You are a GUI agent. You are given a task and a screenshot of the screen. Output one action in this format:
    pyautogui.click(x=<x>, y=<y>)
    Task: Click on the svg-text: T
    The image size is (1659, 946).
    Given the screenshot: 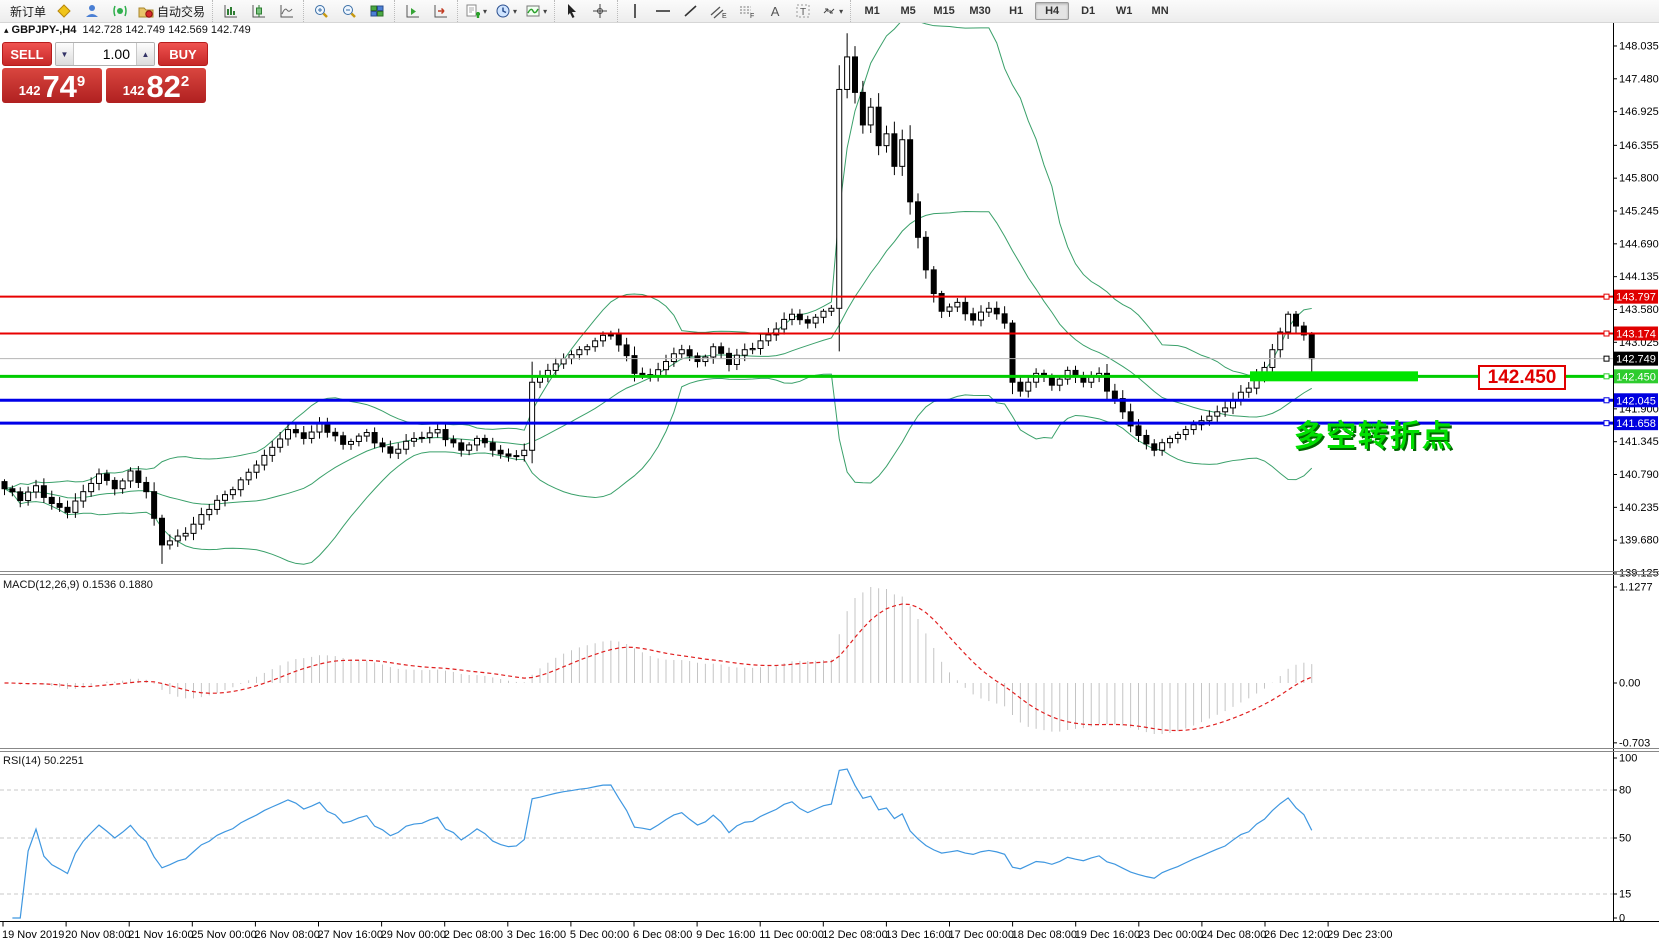 What is the action you would take?
    pyautogui.click(x=803, y=12)
    